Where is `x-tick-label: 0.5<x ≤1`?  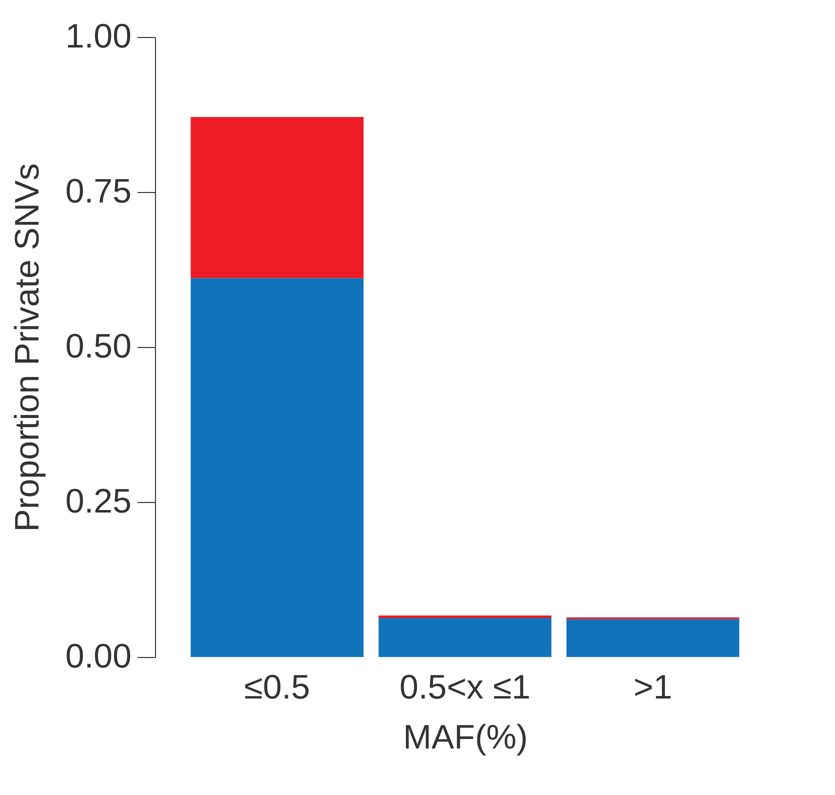 x-tick-label: 0.5<x ≤1 is located at coordinates (465, 687).